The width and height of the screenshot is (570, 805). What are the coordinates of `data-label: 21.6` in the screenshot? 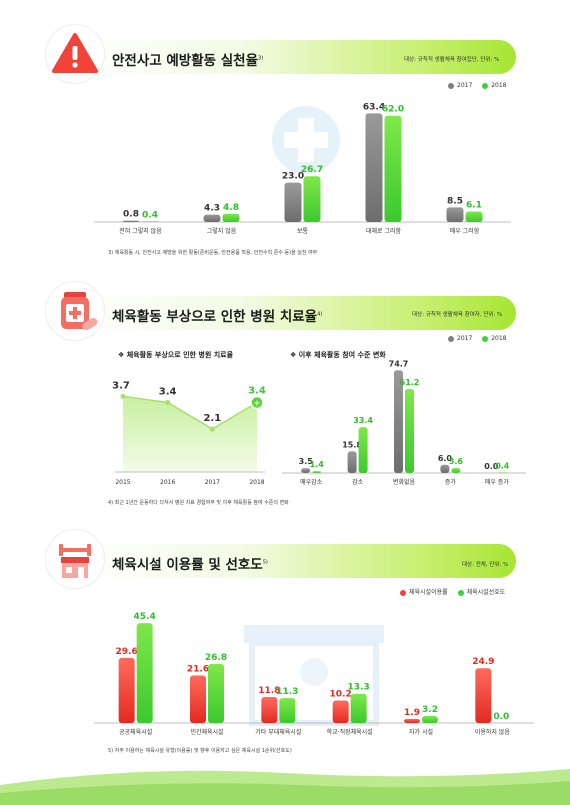 It's located at (198, 669).